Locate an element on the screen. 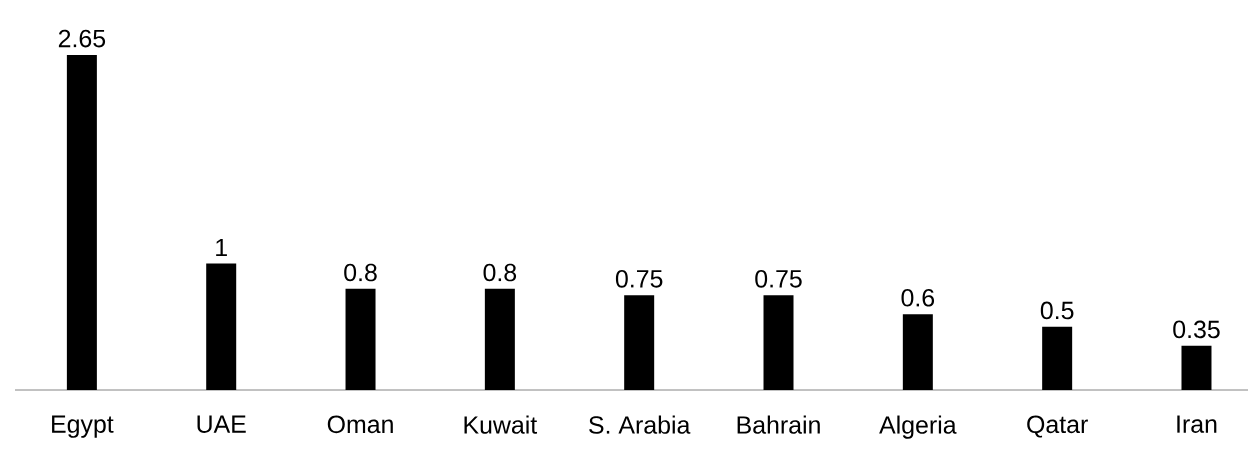 Image resolution: width=1248 pixels, height=467 pixels. data-label: 2.65 is located at coordinates (82, 38).